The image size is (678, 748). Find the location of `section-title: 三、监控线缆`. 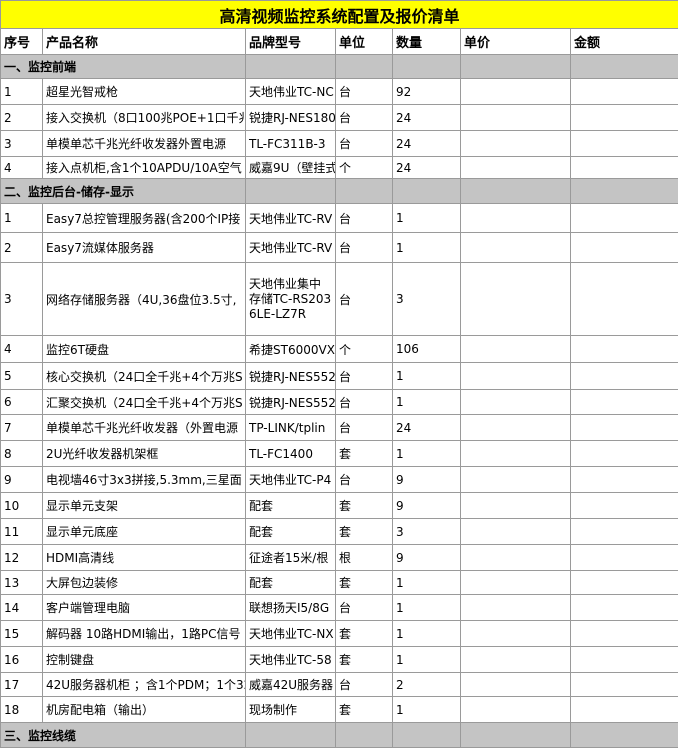

section-title: 三、监控线缆 is located at coordinates (123, 735).